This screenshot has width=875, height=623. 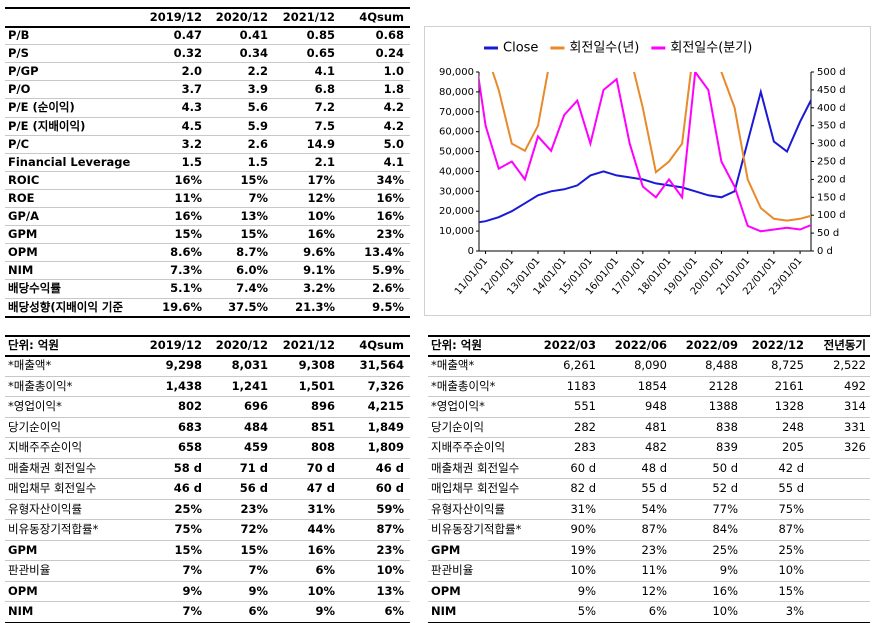 What do you see at coordinates (463, 385) in the screenshot?
I see `row-label: *매출총이익*` at bounding box center [463, 385].